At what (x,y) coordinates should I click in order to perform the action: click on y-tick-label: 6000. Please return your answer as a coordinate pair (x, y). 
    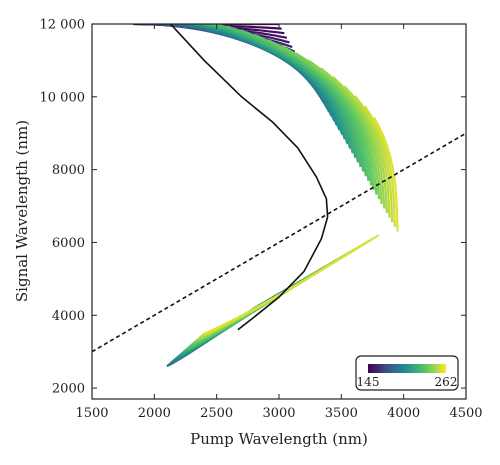
    Looking at the image, I should click on (68, 243).